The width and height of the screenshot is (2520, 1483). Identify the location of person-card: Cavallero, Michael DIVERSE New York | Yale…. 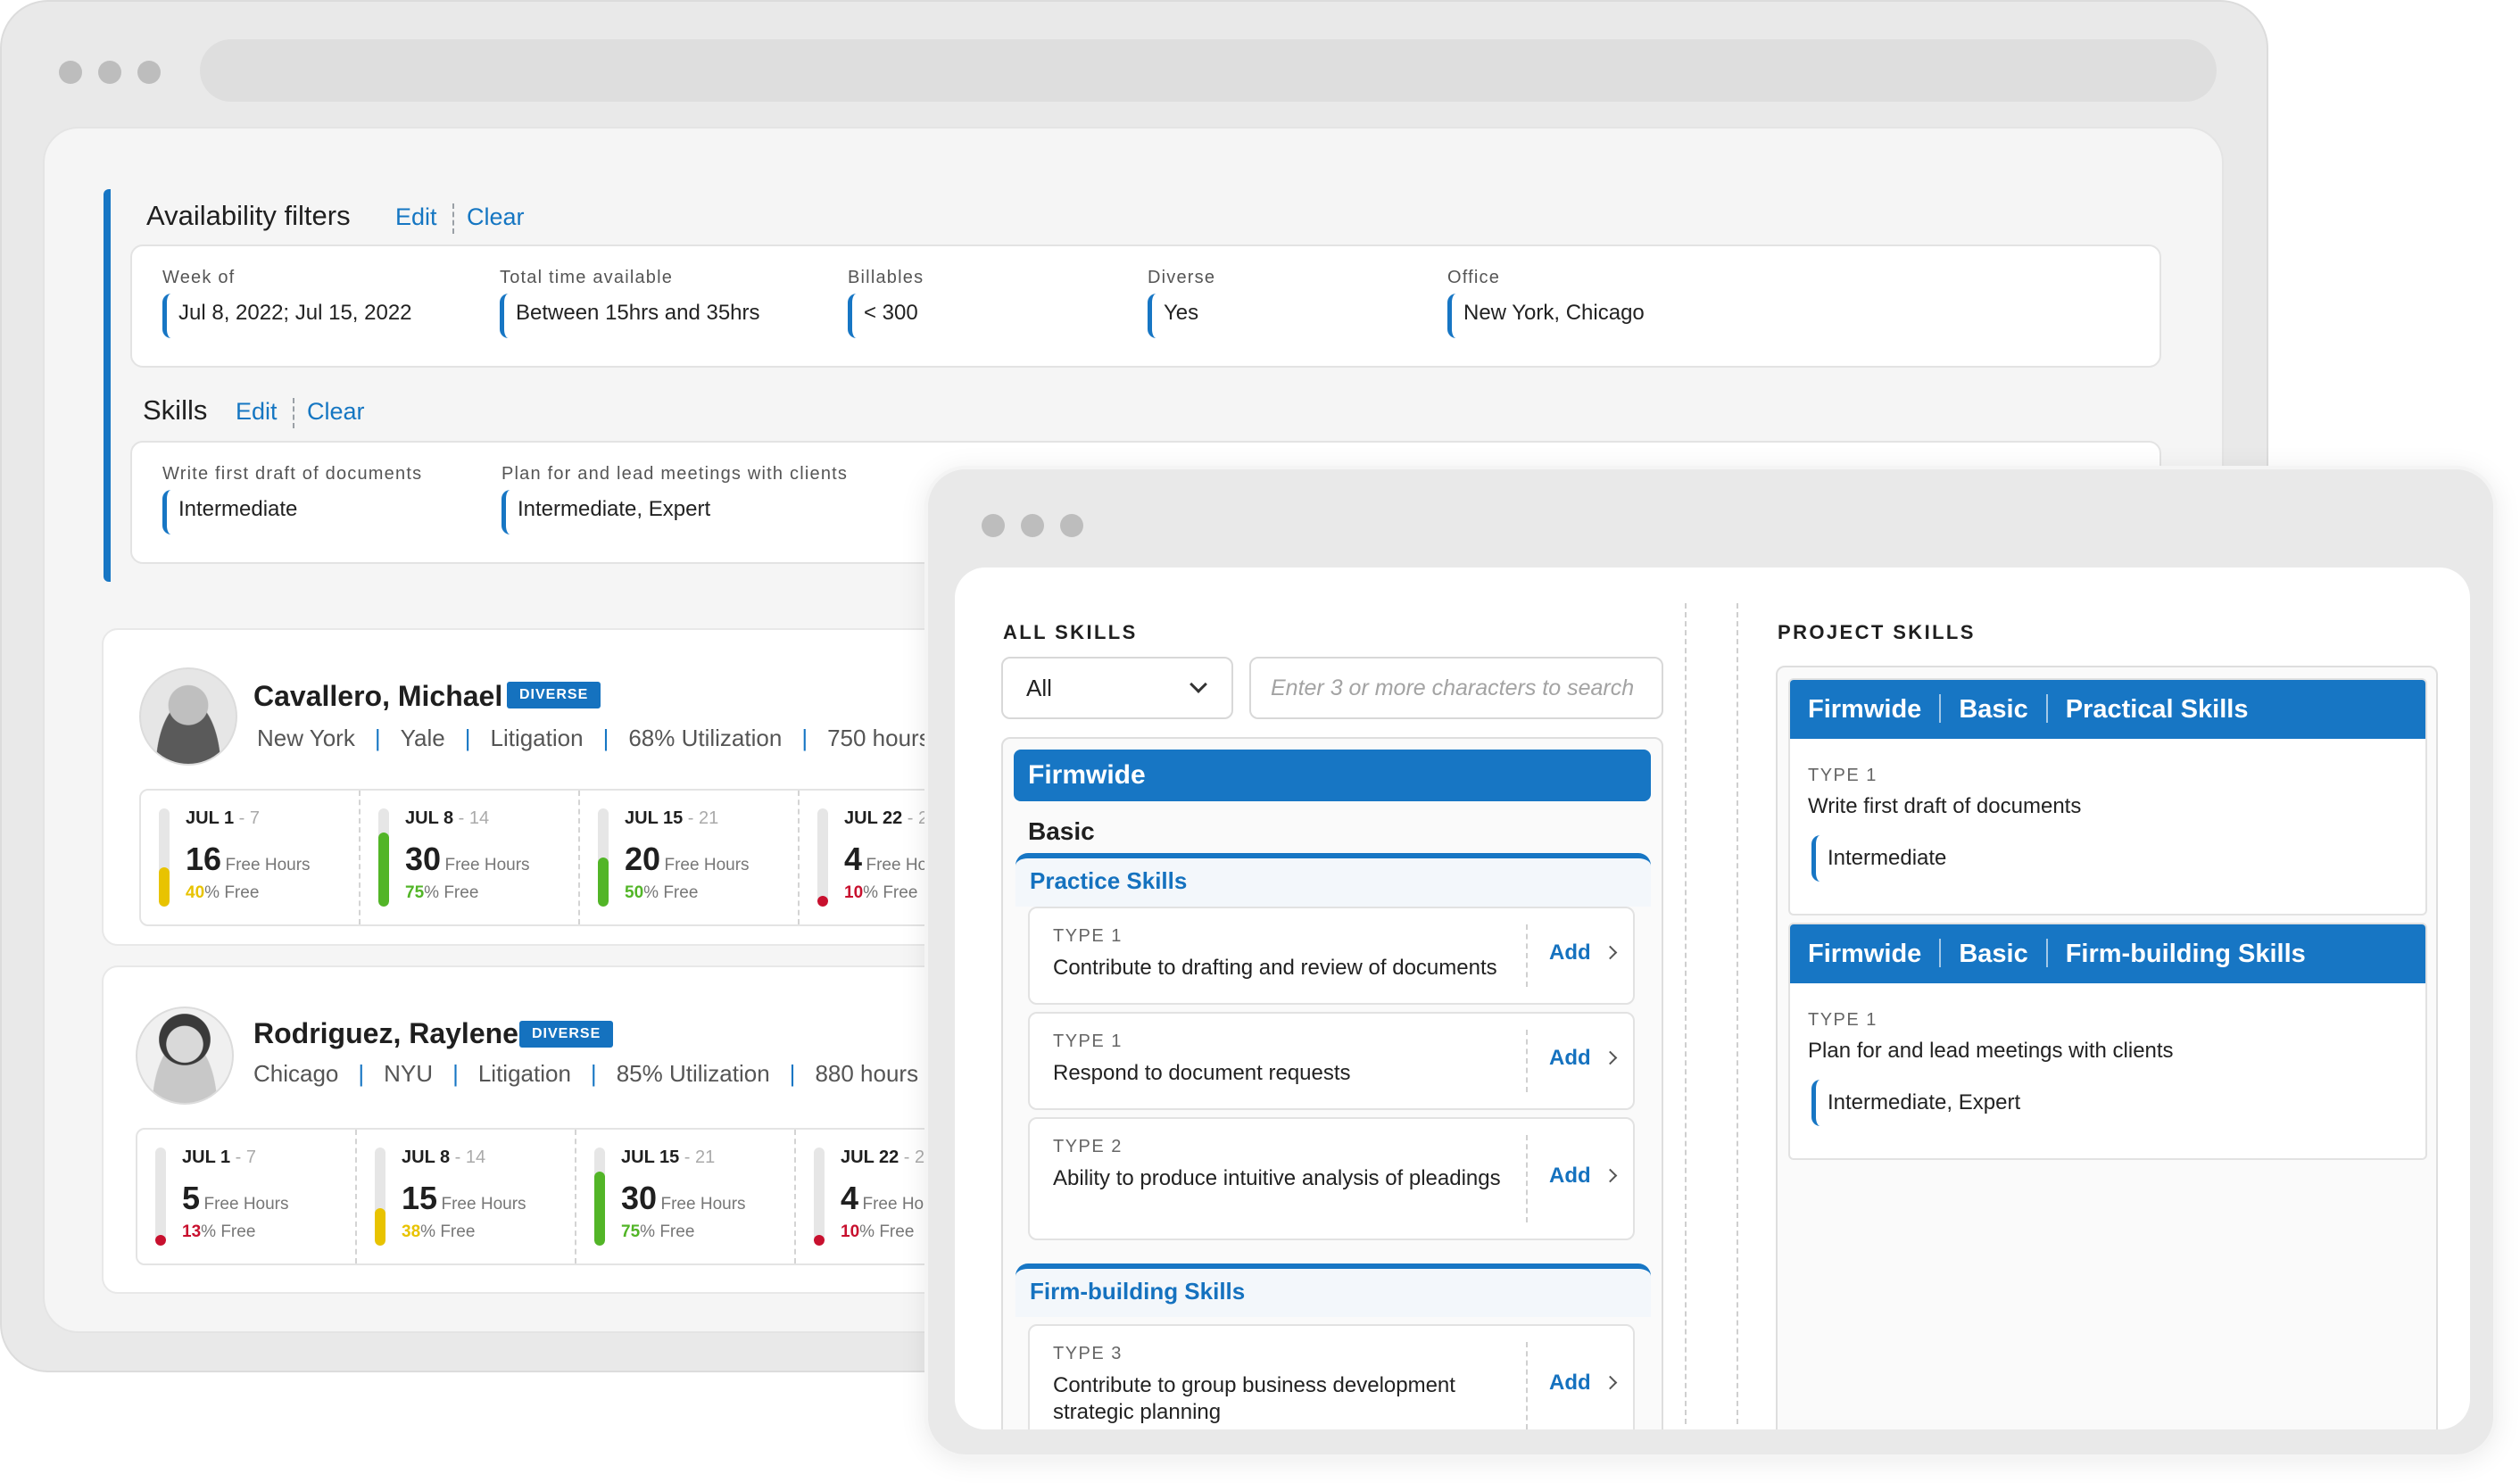
(548, 787).